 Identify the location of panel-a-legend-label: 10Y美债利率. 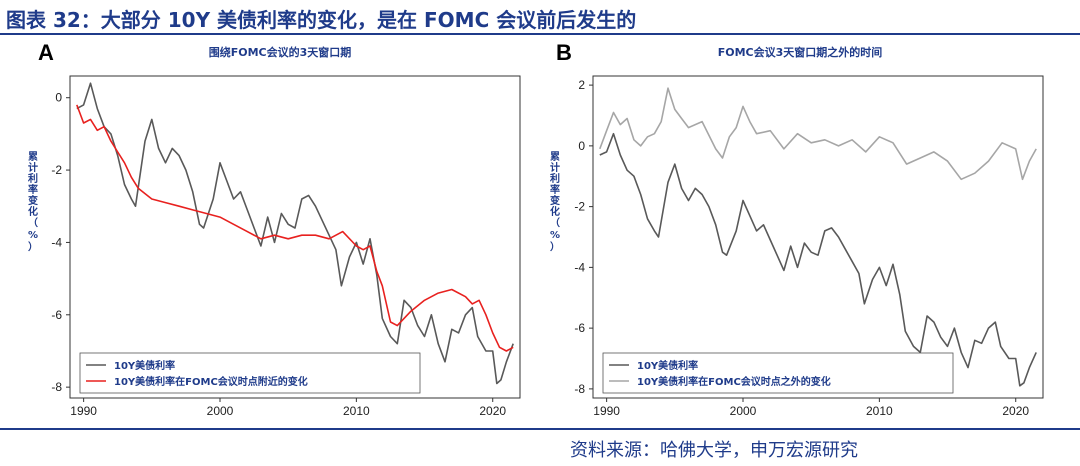
(144, 365).